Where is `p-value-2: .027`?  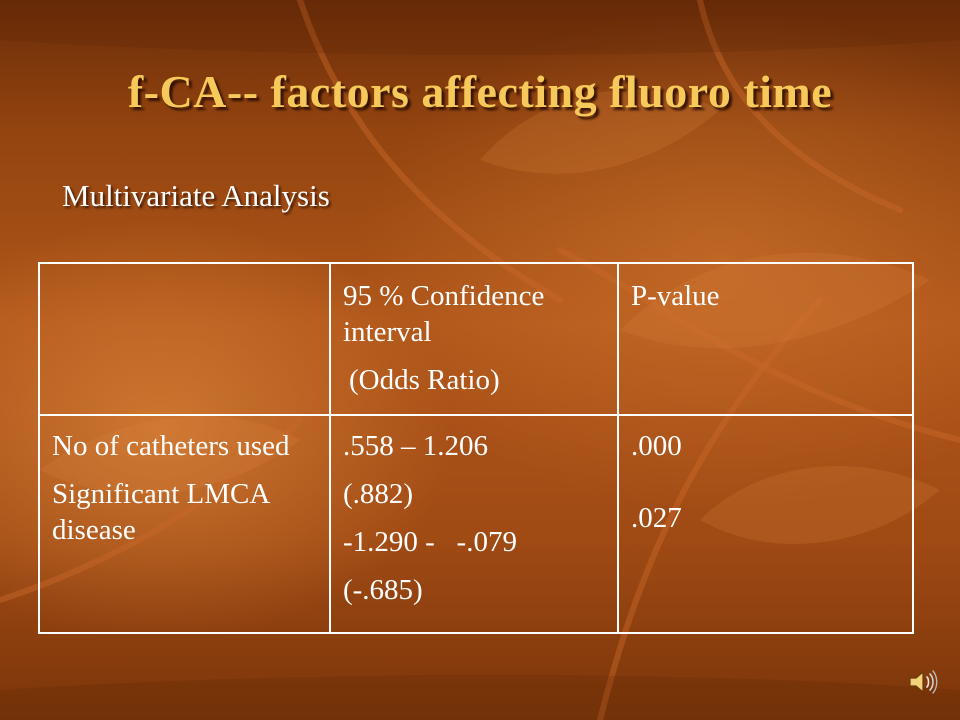 p-value-2: .027 is located at coordinates (656, 518).